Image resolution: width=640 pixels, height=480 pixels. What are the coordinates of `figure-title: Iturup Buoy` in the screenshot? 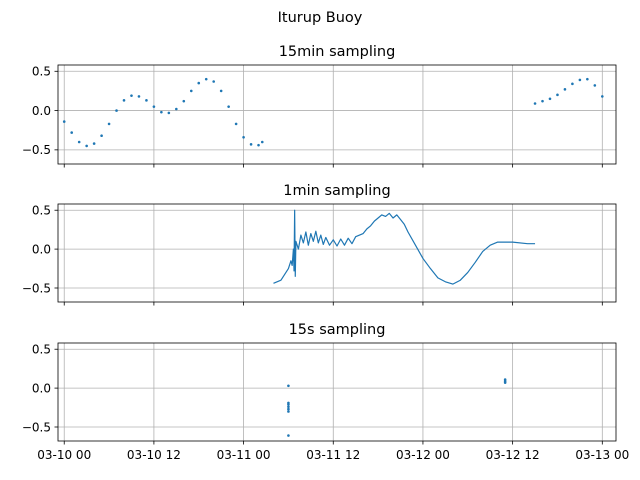 It's located at (320, 18).